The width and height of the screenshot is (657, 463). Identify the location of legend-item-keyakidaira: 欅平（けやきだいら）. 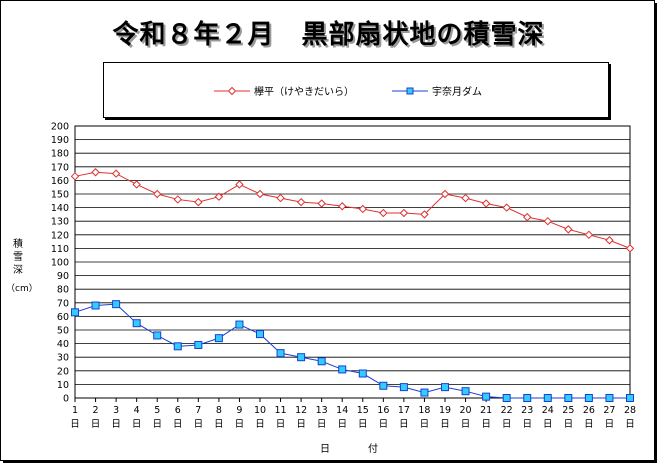
(284, 90).